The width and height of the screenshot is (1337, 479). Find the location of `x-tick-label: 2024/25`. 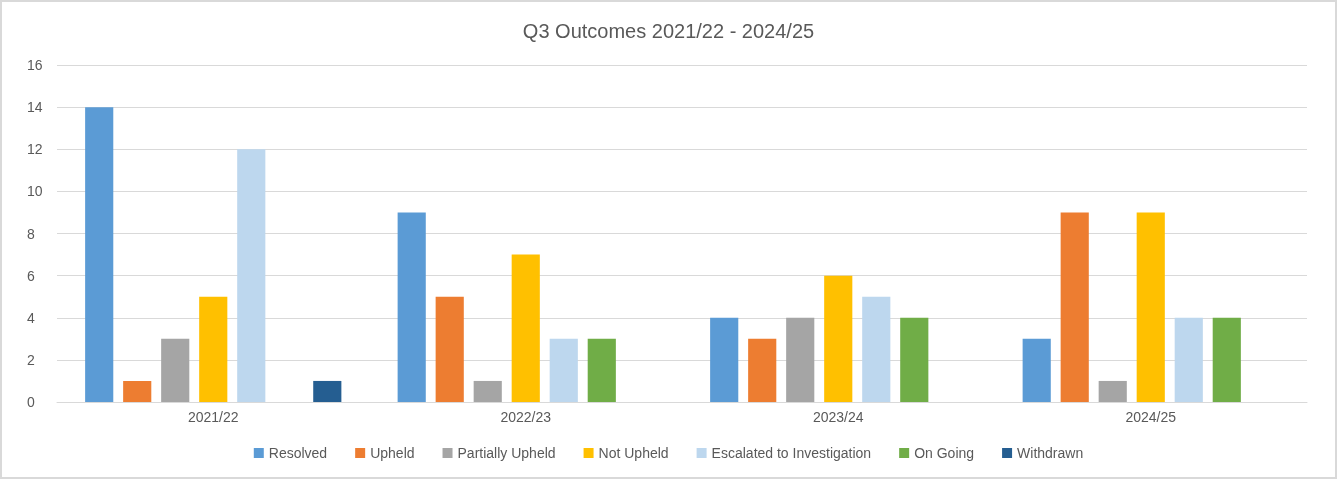

x-tick-label: 2024/25 is located at coordinates (1151, 417).